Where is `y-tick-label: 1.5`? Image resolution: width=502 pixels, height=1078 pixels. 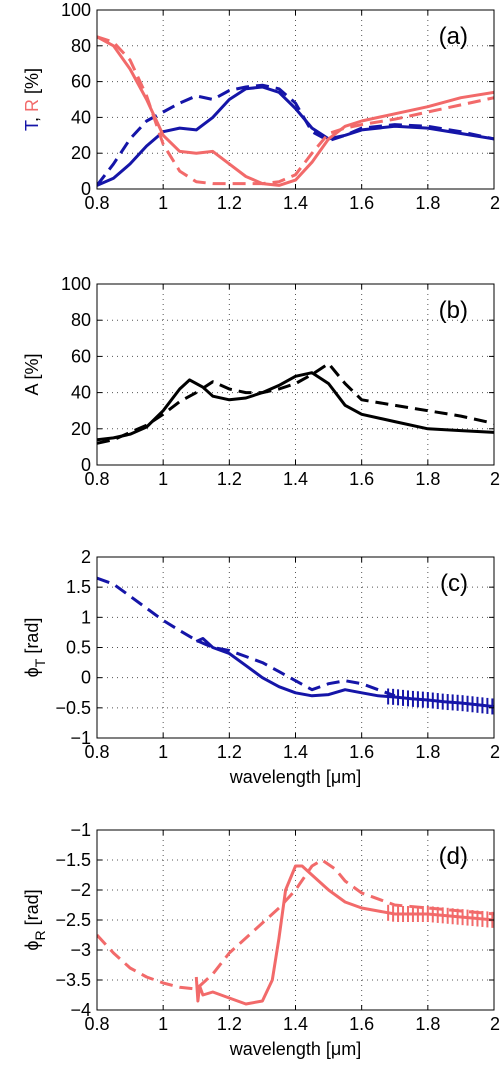
y-tick-label: 1.5 is located at coordinates (78, 587).